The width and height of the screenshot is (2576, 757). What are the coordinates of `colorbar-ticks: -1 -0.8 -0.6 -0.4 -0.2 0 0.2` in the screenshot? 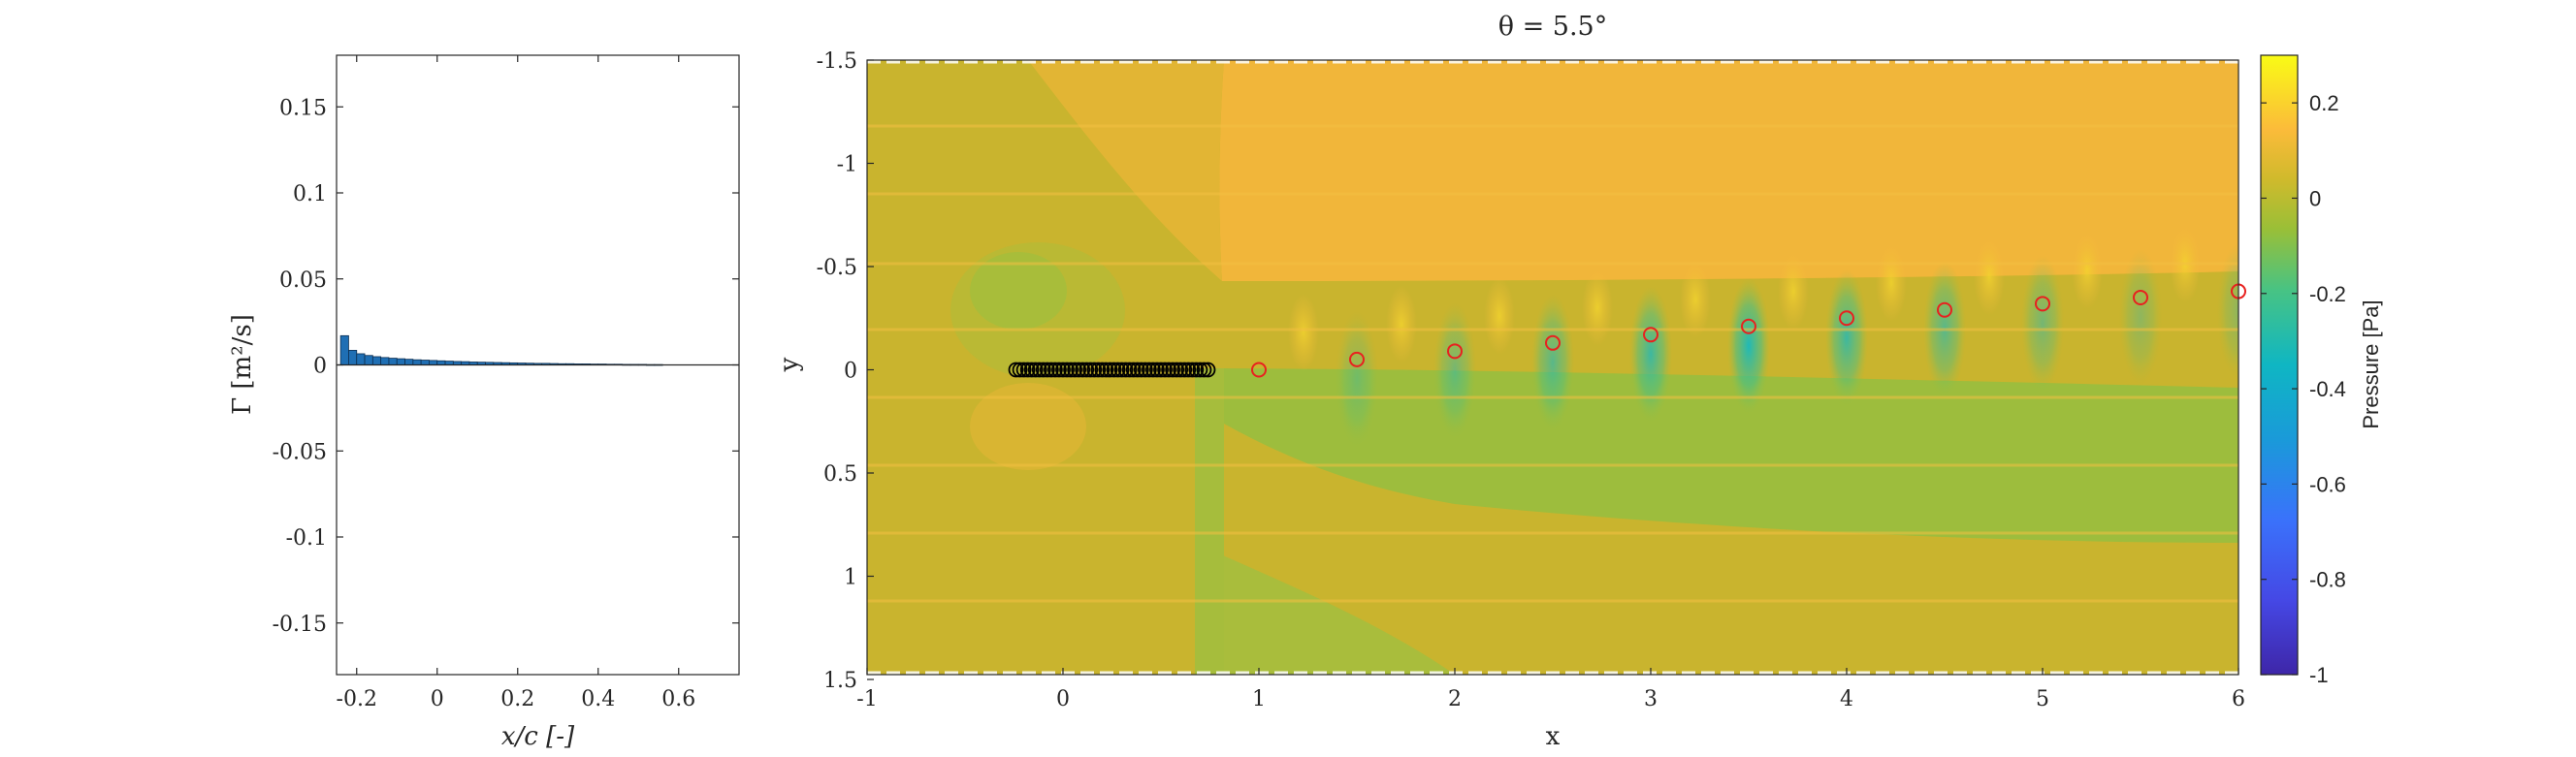 It's located at (2303, 389).